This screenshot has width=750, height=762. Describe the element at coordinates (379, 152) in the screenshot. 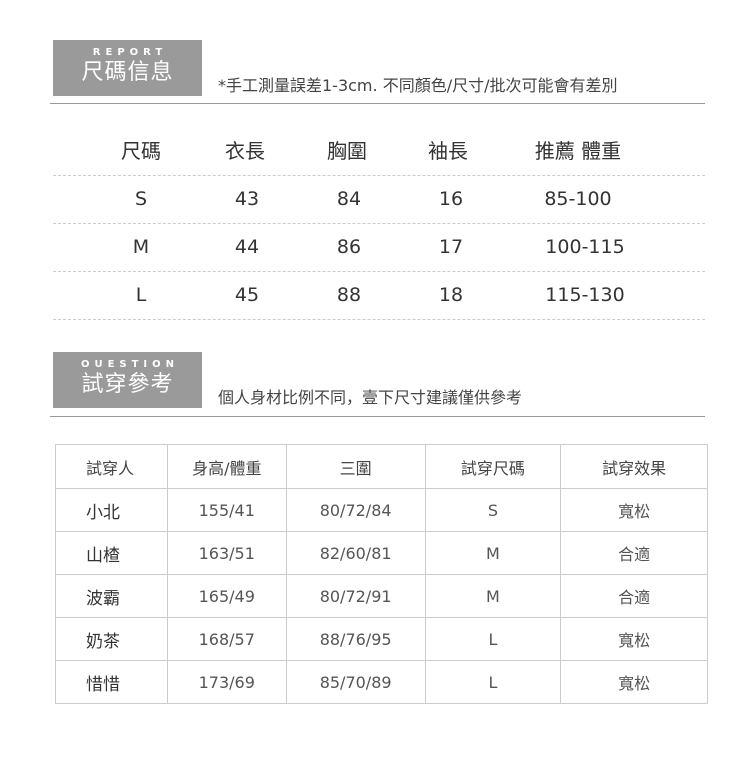

I see `size-table-header: 尺碼 衣長 胸圍 袖長 推薦 體重` at that location.